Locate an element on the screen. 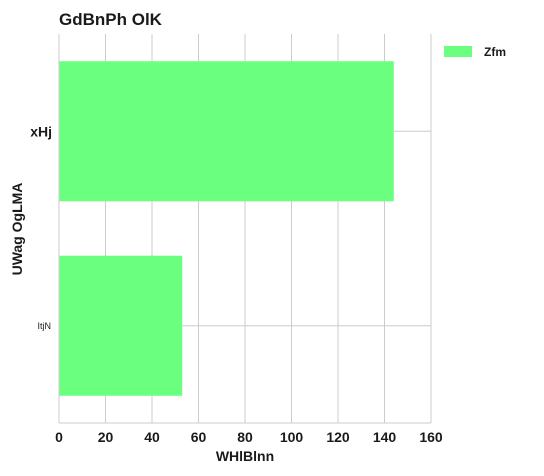  legend-label: Zfm is located at coordinates (495, 52).